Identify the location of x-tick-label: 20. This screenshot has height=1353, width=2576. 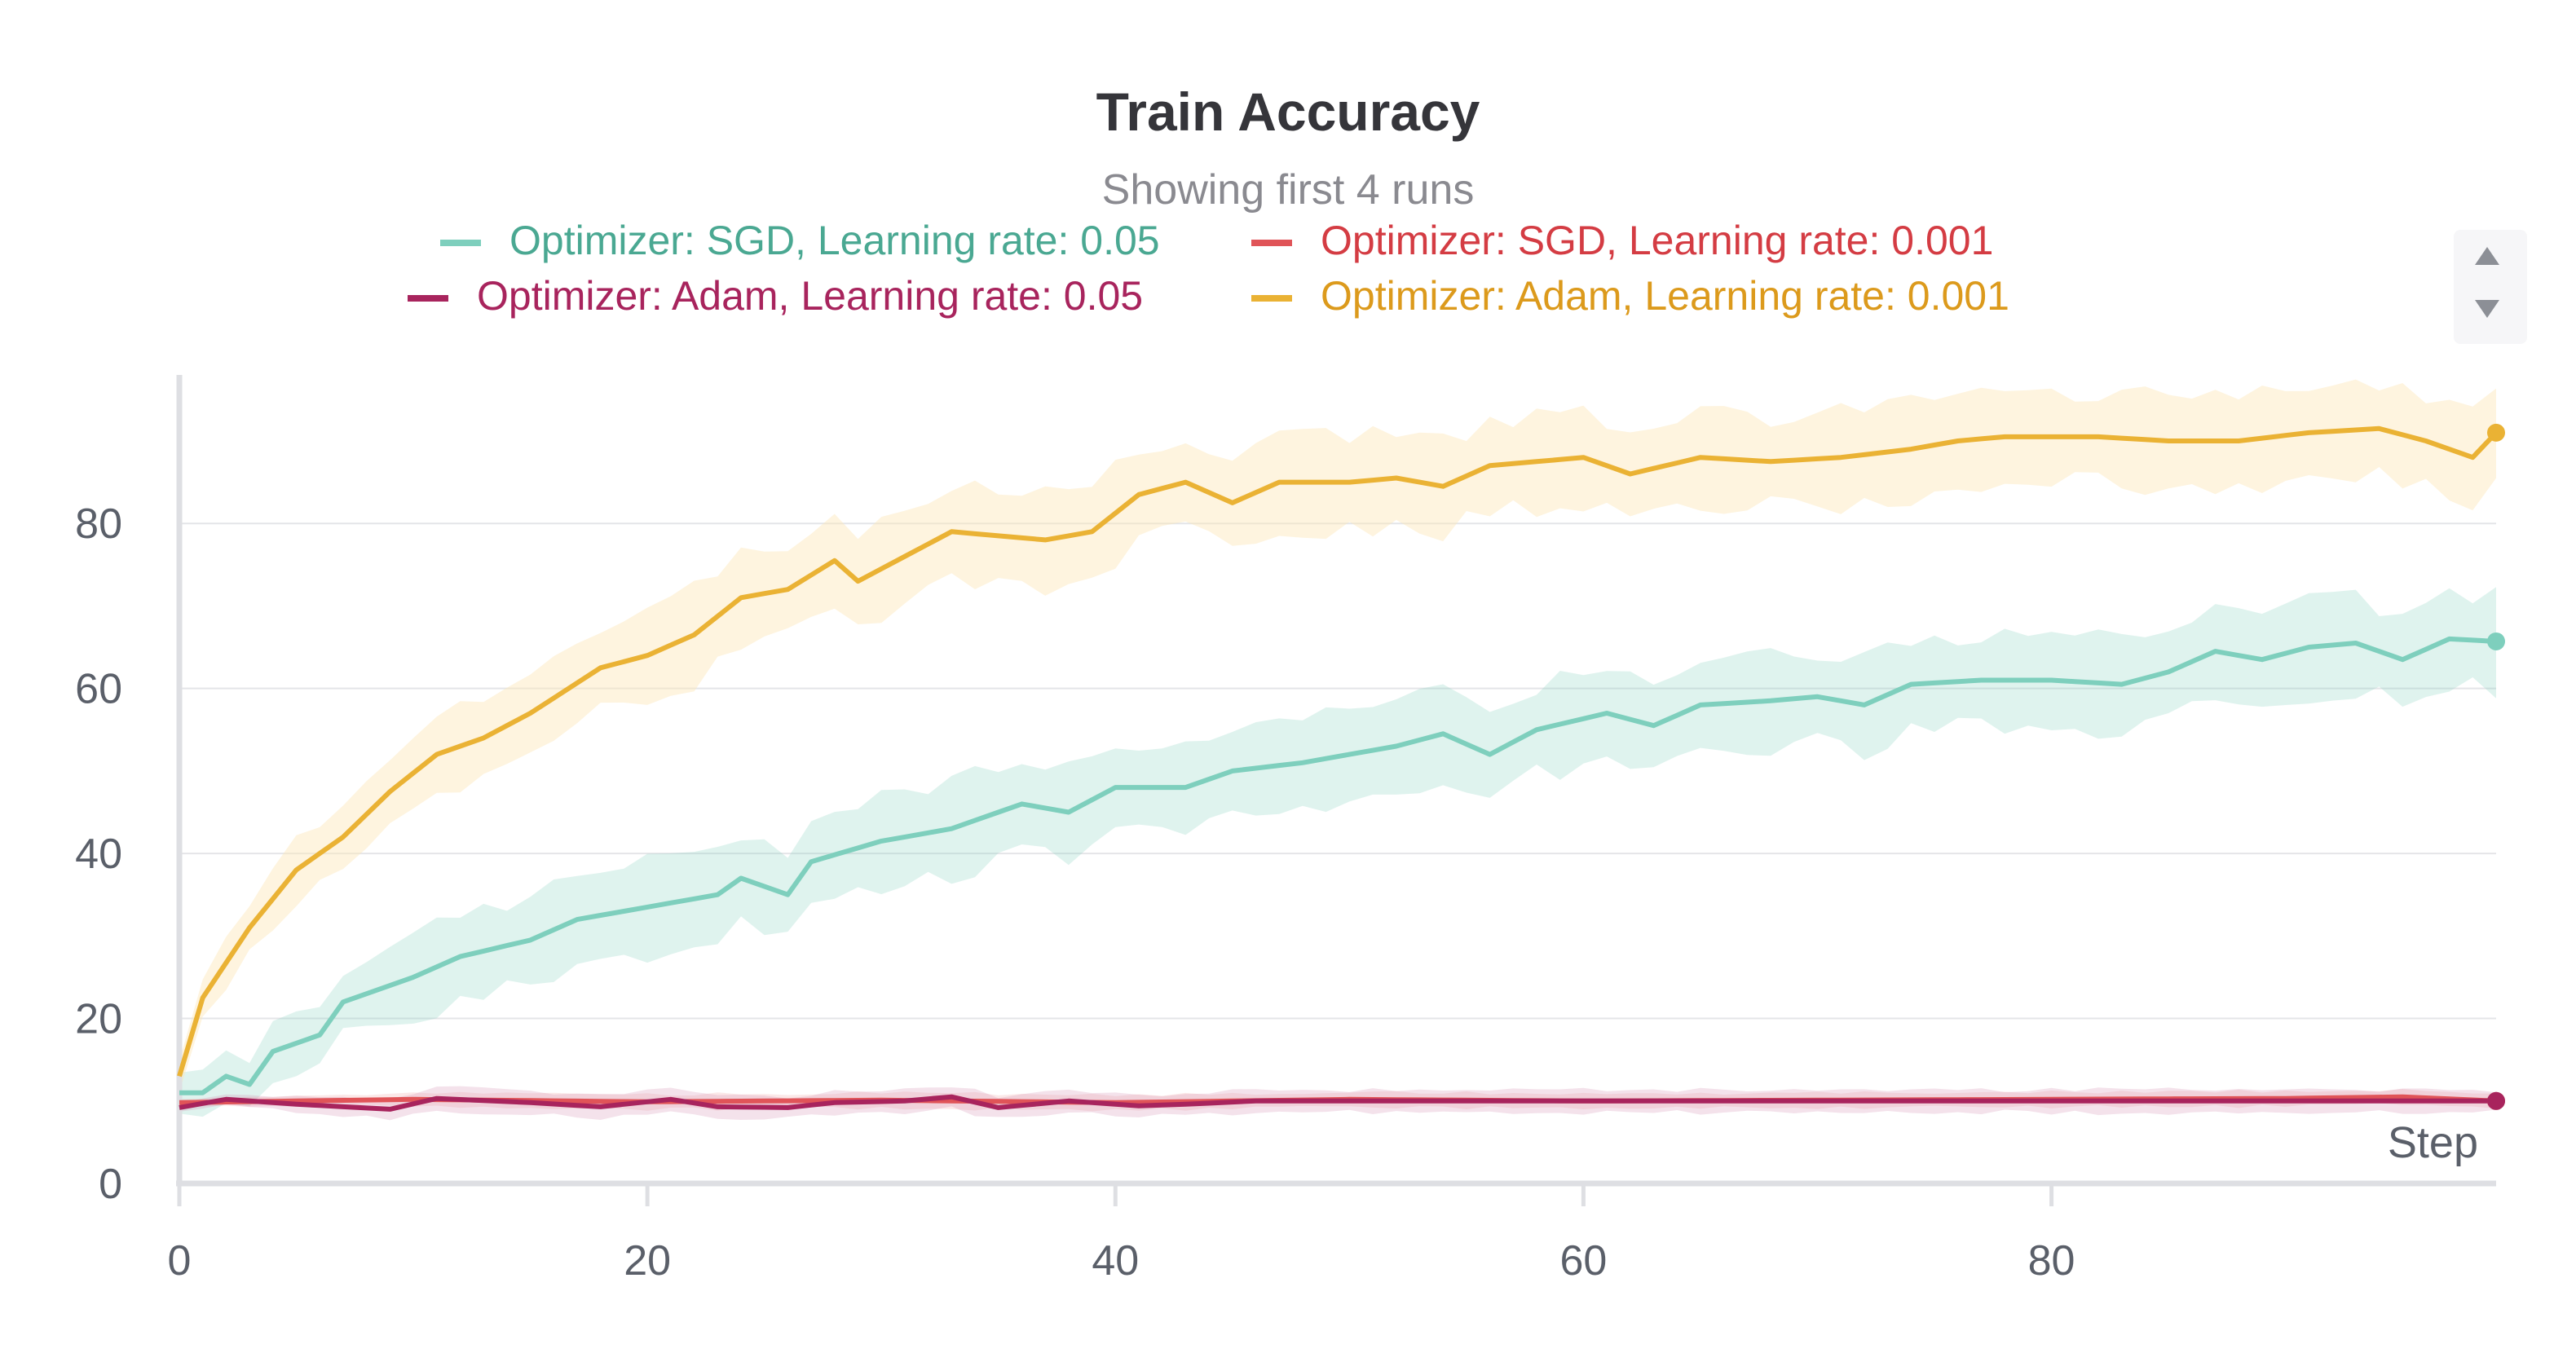
(647, 1261).